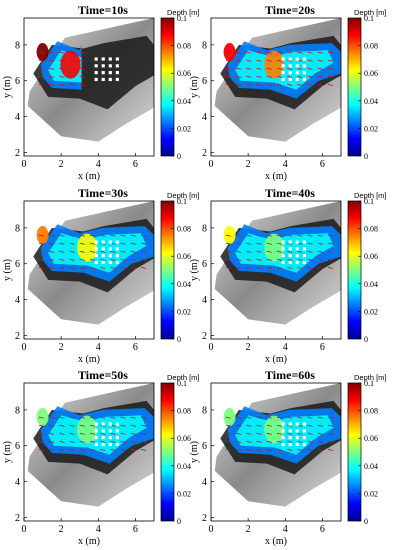 The width and height of the screenshot is (406, 550). I want to click on colorbar-tick-label: 0.1, so click(182, 18).